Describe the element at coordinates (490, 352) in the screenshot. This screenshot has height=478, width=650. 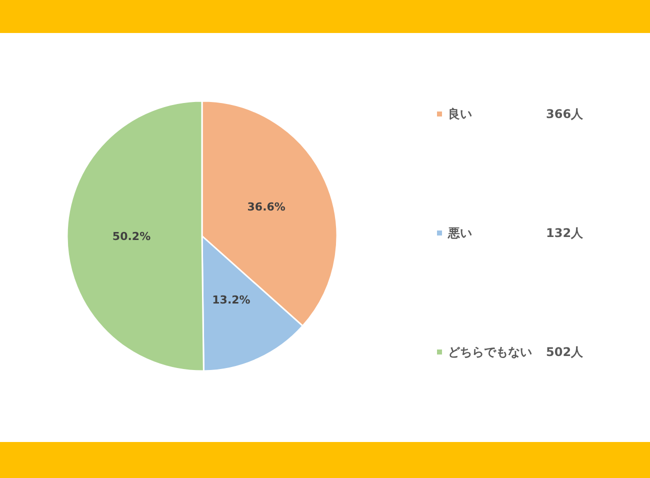
I see `legend-label: どちらでもない` at that location.